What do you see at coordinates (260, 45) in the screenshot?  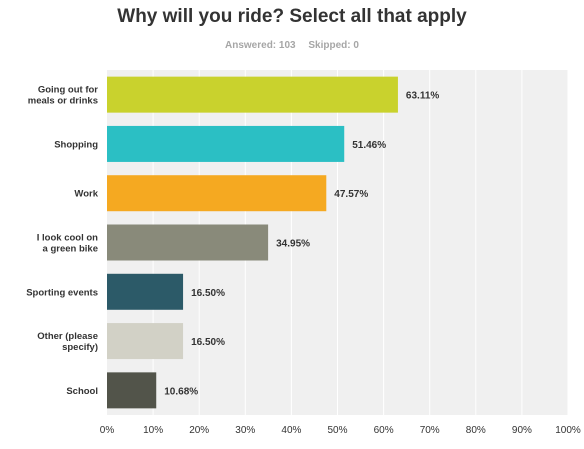 I see `answered-count: Answered: 103` at bounding box center [260, 45].